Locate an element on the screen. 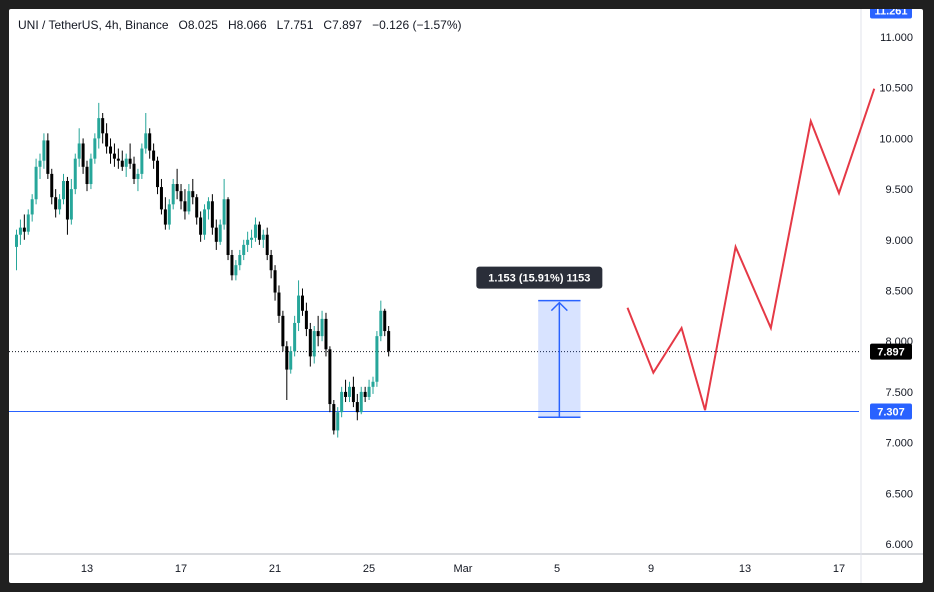 Image resolution: width=934 pixels, height=592 pixels. price-tick-label: 11.000 is located at coordinates (896, 38).